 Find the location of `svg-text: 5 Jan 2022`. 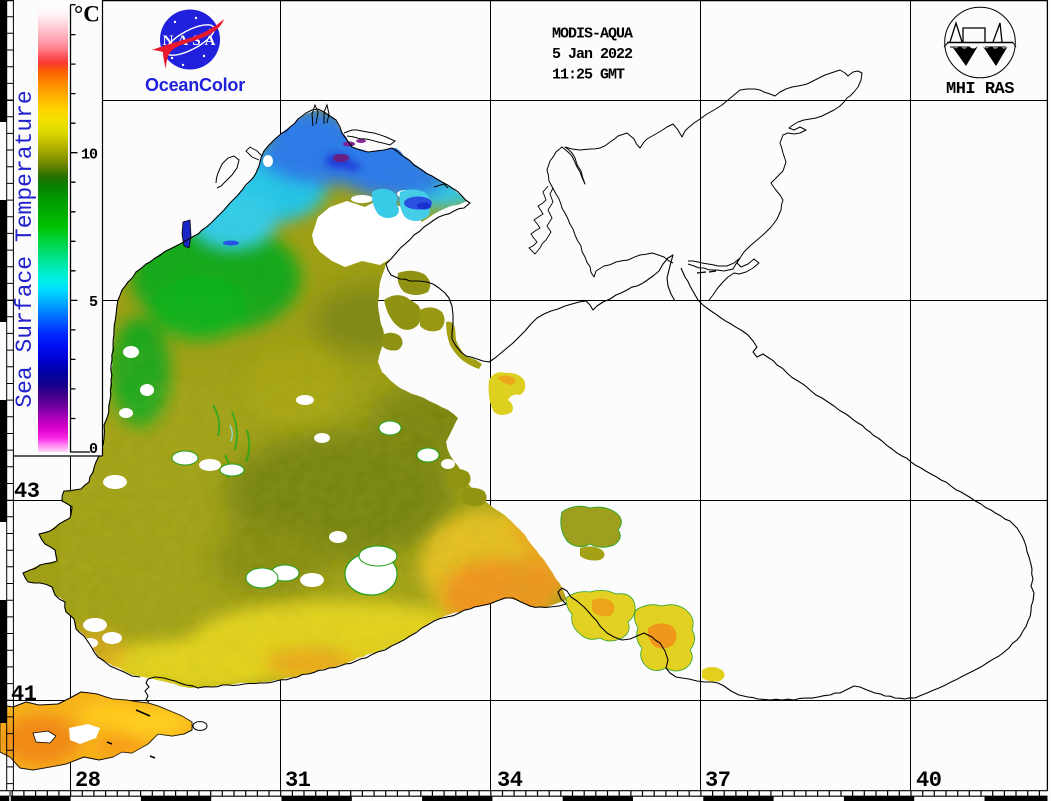

svg-text: 5 Jan 2022 is located at coordinates (592, 54).